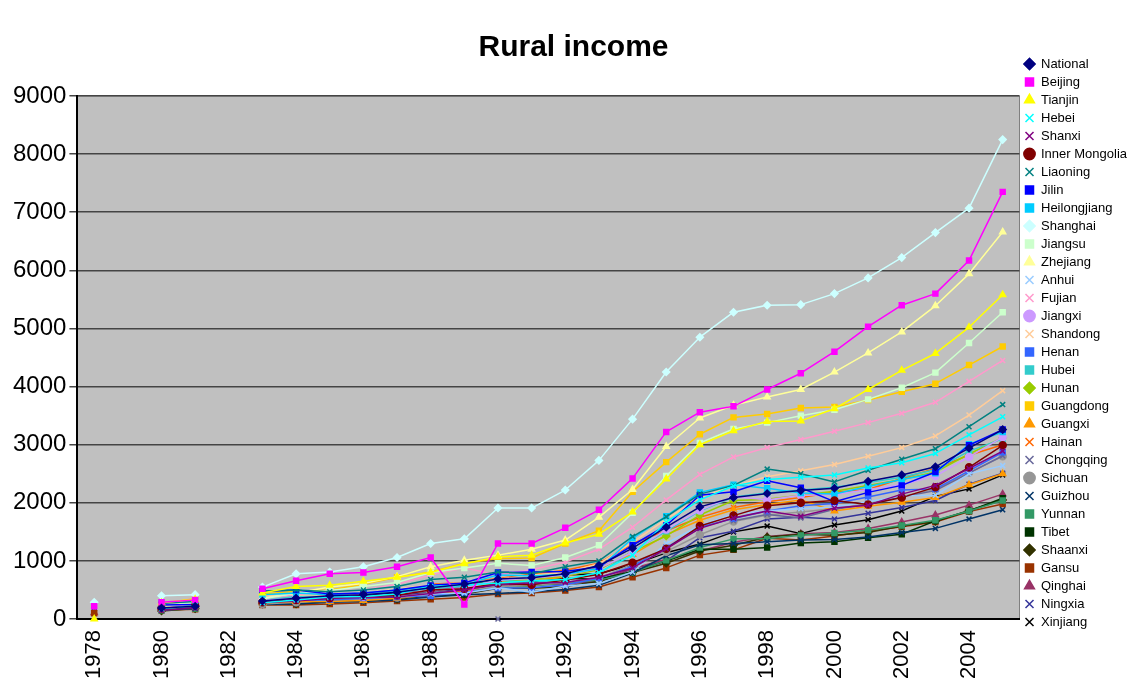 The width and height of the screenshot is (1141, 686). I want to click on y-tick-label: 0, so click(60, 617).